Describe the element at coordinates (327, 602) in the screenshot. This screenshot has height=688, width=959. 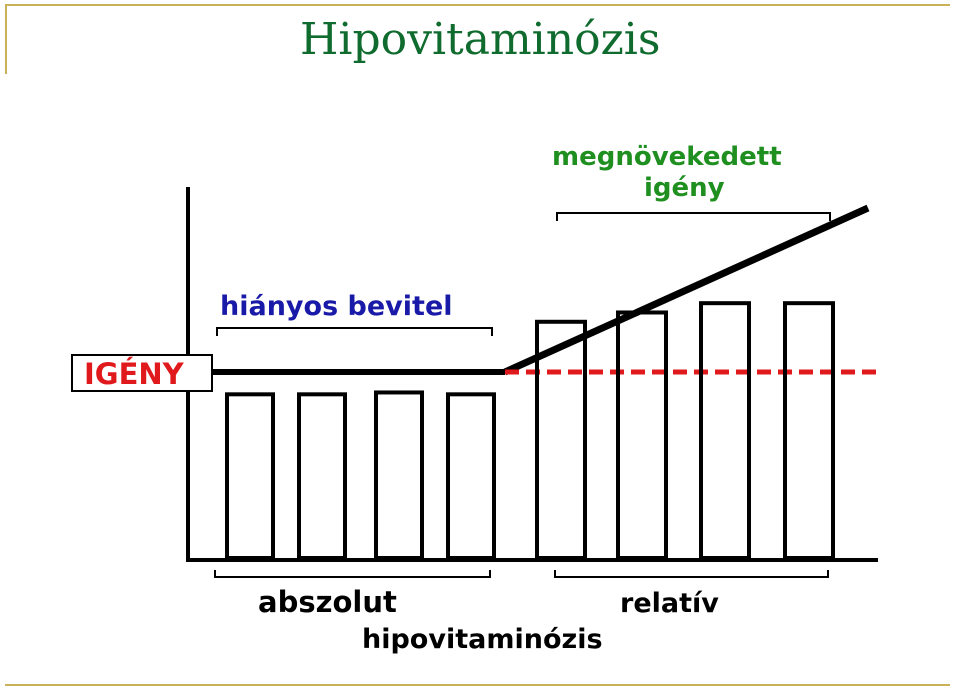
I see `abszolut-label: abszolut` at that location.